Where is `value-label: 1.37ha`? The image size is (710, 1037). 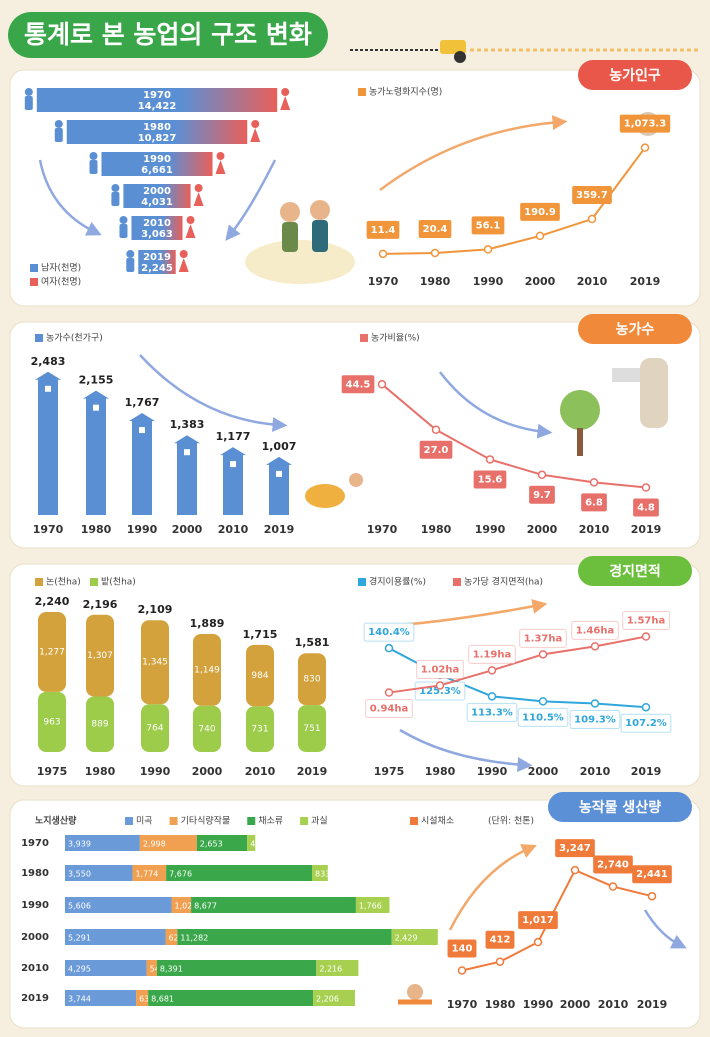
value-label: 1.37ha is located at coordinates (543, 638).